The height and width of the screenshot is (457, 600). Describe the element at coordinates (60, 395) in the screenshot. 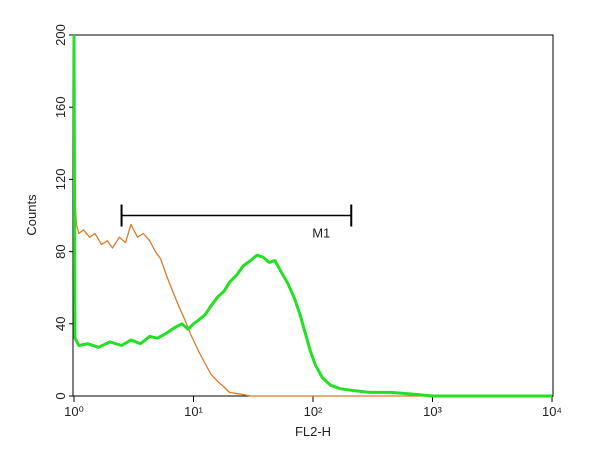

I see `y-tick-label: 0` at that location.